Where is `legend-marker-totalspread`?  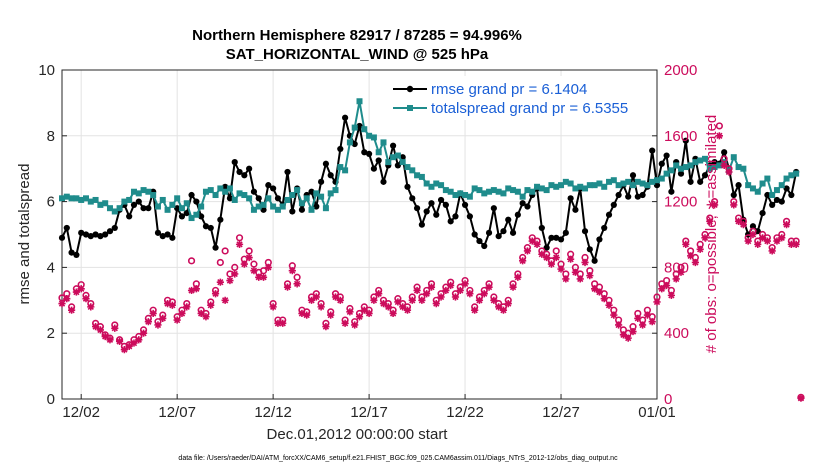 legend-marker-totalspread is located at coordinates (410, 108).